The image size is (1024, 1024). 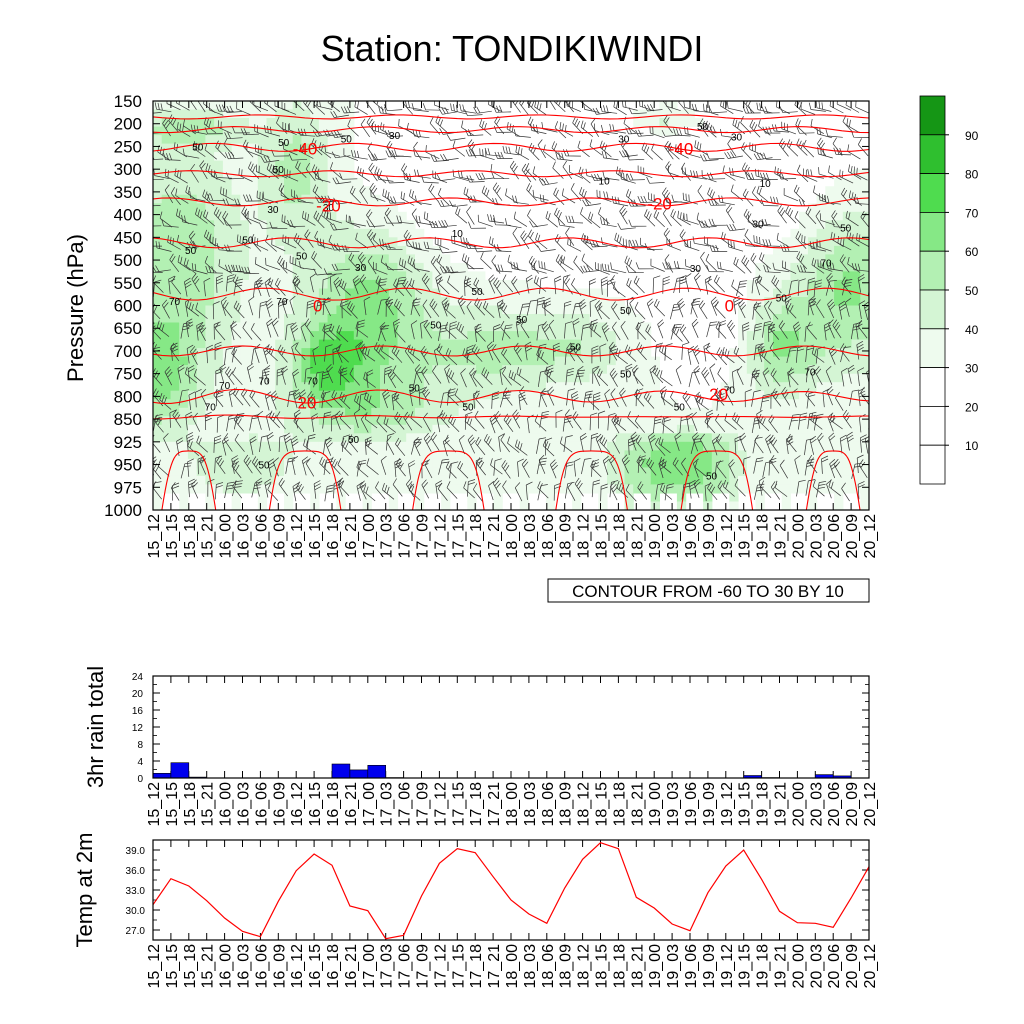 I want to click on time-tick-label: 18_15, so click(x=602, y=966).